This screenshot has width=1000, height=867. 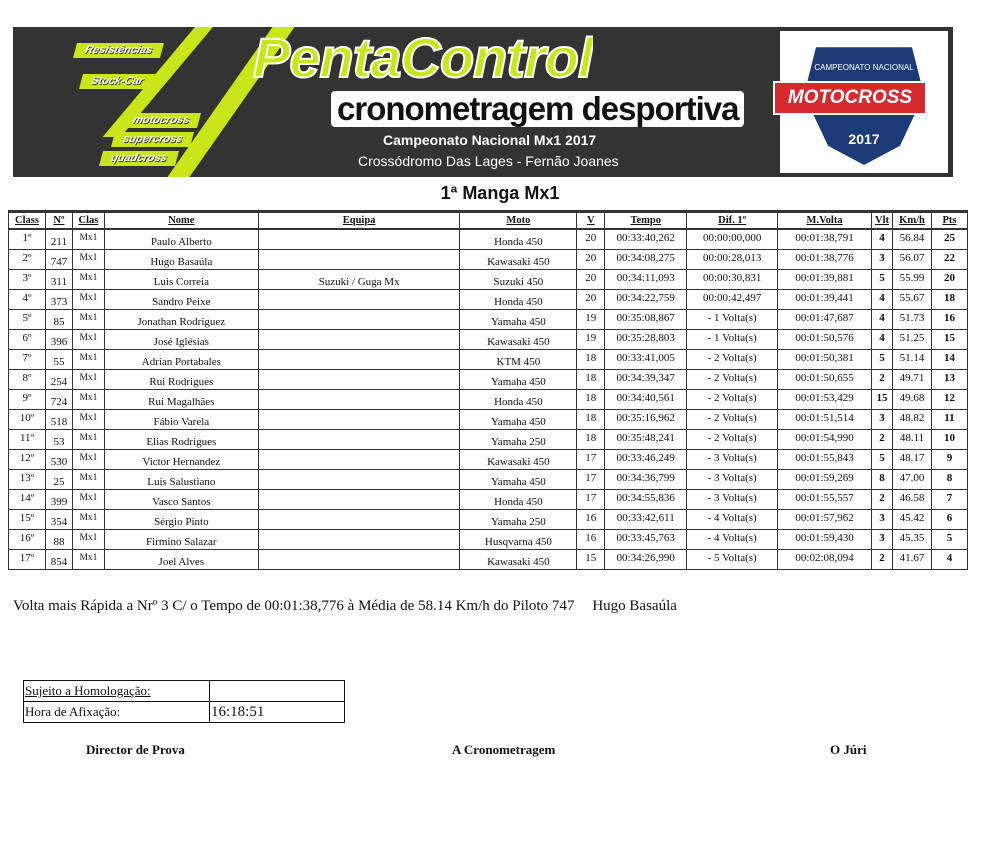 I want to click on cell-points: 11, so click(x=949, y=419).